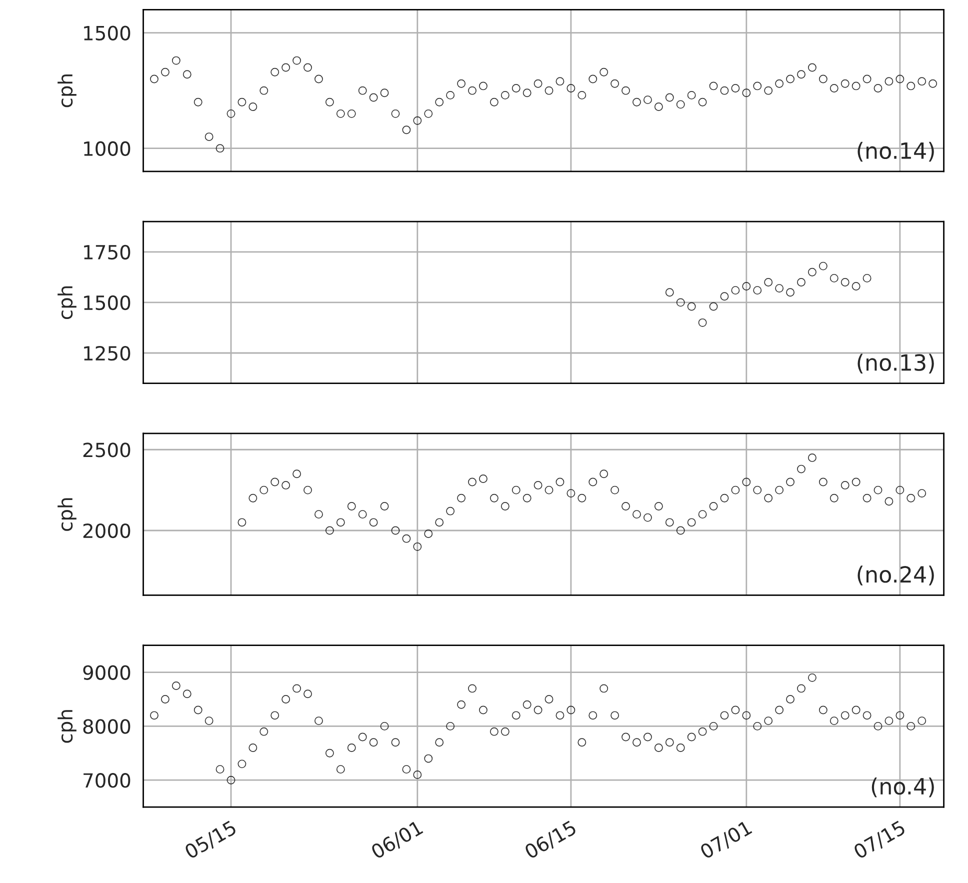 The width and height of the screenshot is (968, 883). What do you see at coordinates (896, 152) in the screenshot?
I see `annotation: (no.14)` at bounding box center [896, 152].